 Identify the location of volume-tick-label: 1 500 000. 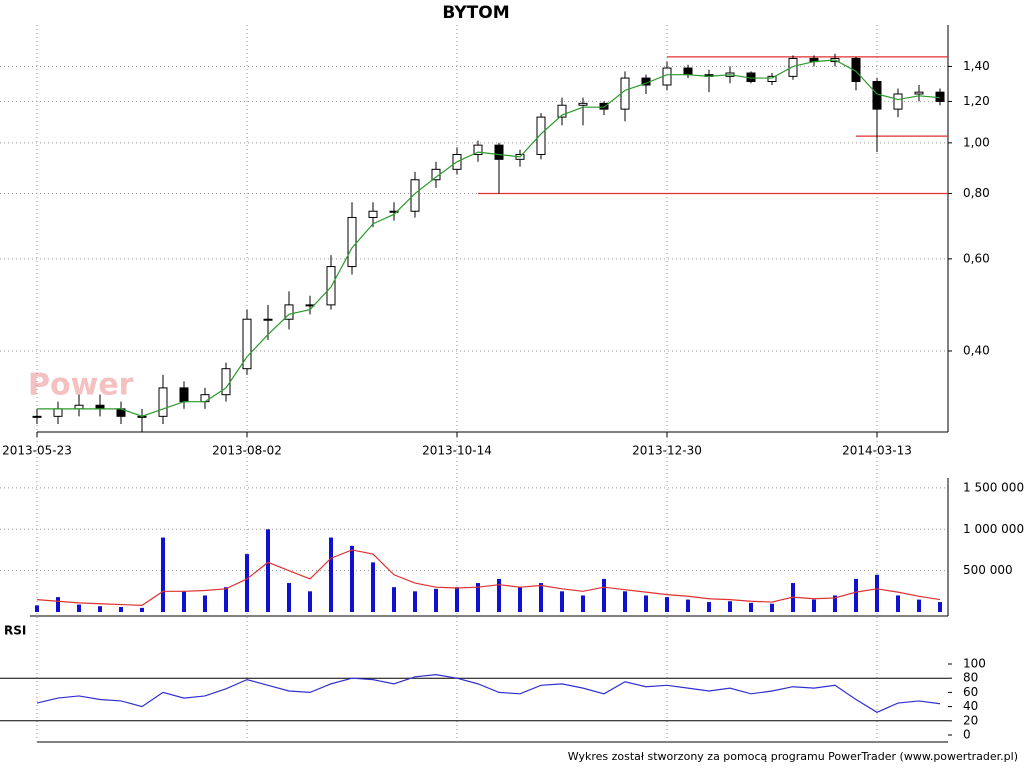
(993, 487).